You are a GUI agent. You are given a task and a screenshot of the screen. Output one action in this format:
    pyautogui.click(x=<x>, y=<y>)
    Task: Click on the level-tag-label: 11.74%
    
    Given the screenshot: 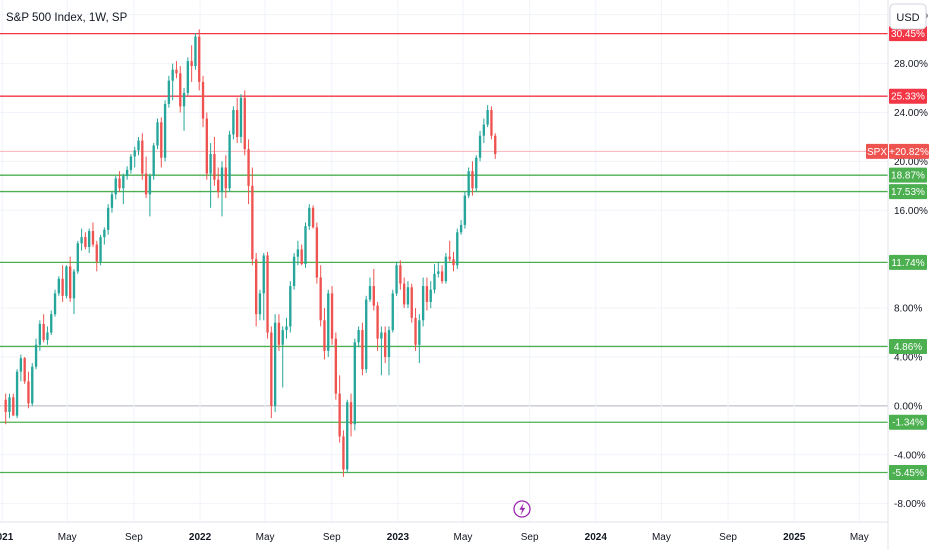 What is the action you would take?
    pyautogui.click(x=907, y=263)
    